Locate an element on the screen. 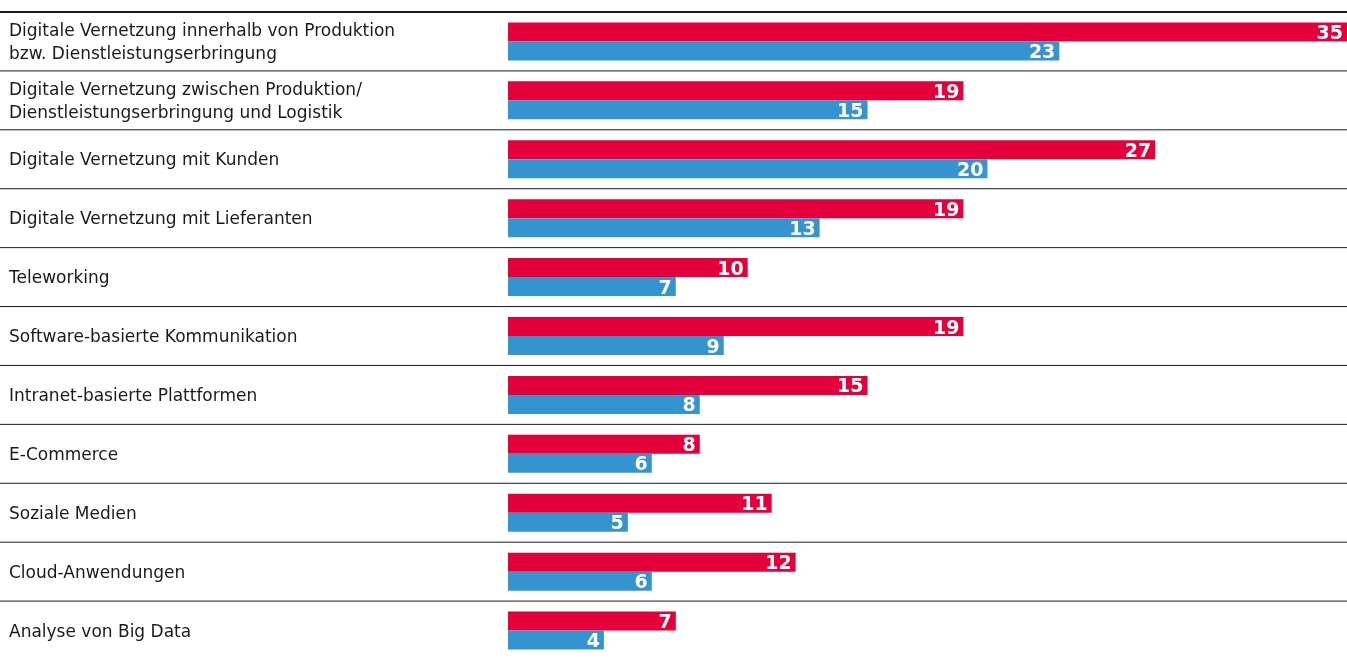 Image resolution: width=1347 pixels, height=660 pixels. data-label: 11 is located at coordinates (754, 503).